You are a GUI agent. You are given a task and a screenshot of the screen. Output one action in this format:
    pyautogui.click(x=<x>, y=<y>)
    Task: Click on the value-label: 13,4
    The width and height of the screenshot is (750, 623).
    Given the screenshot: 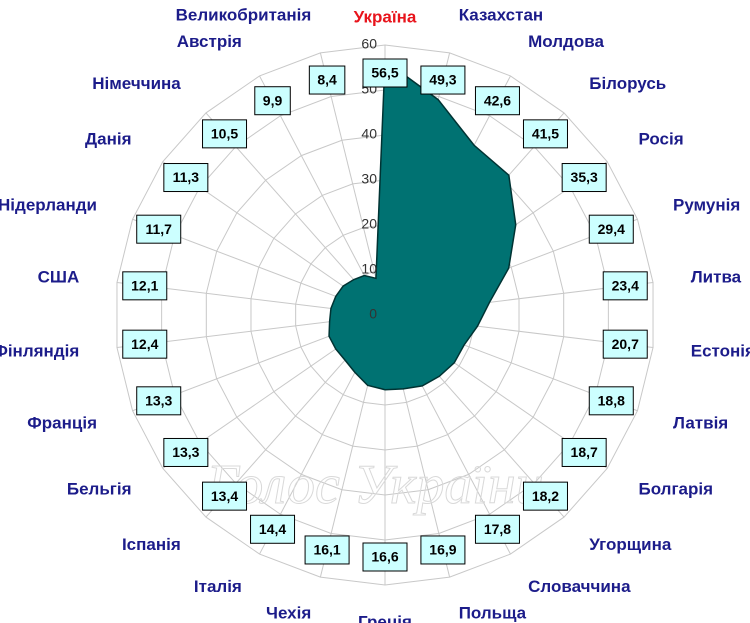 What is the action you would take?
    pyautogui.click(x=224, y=496)
    